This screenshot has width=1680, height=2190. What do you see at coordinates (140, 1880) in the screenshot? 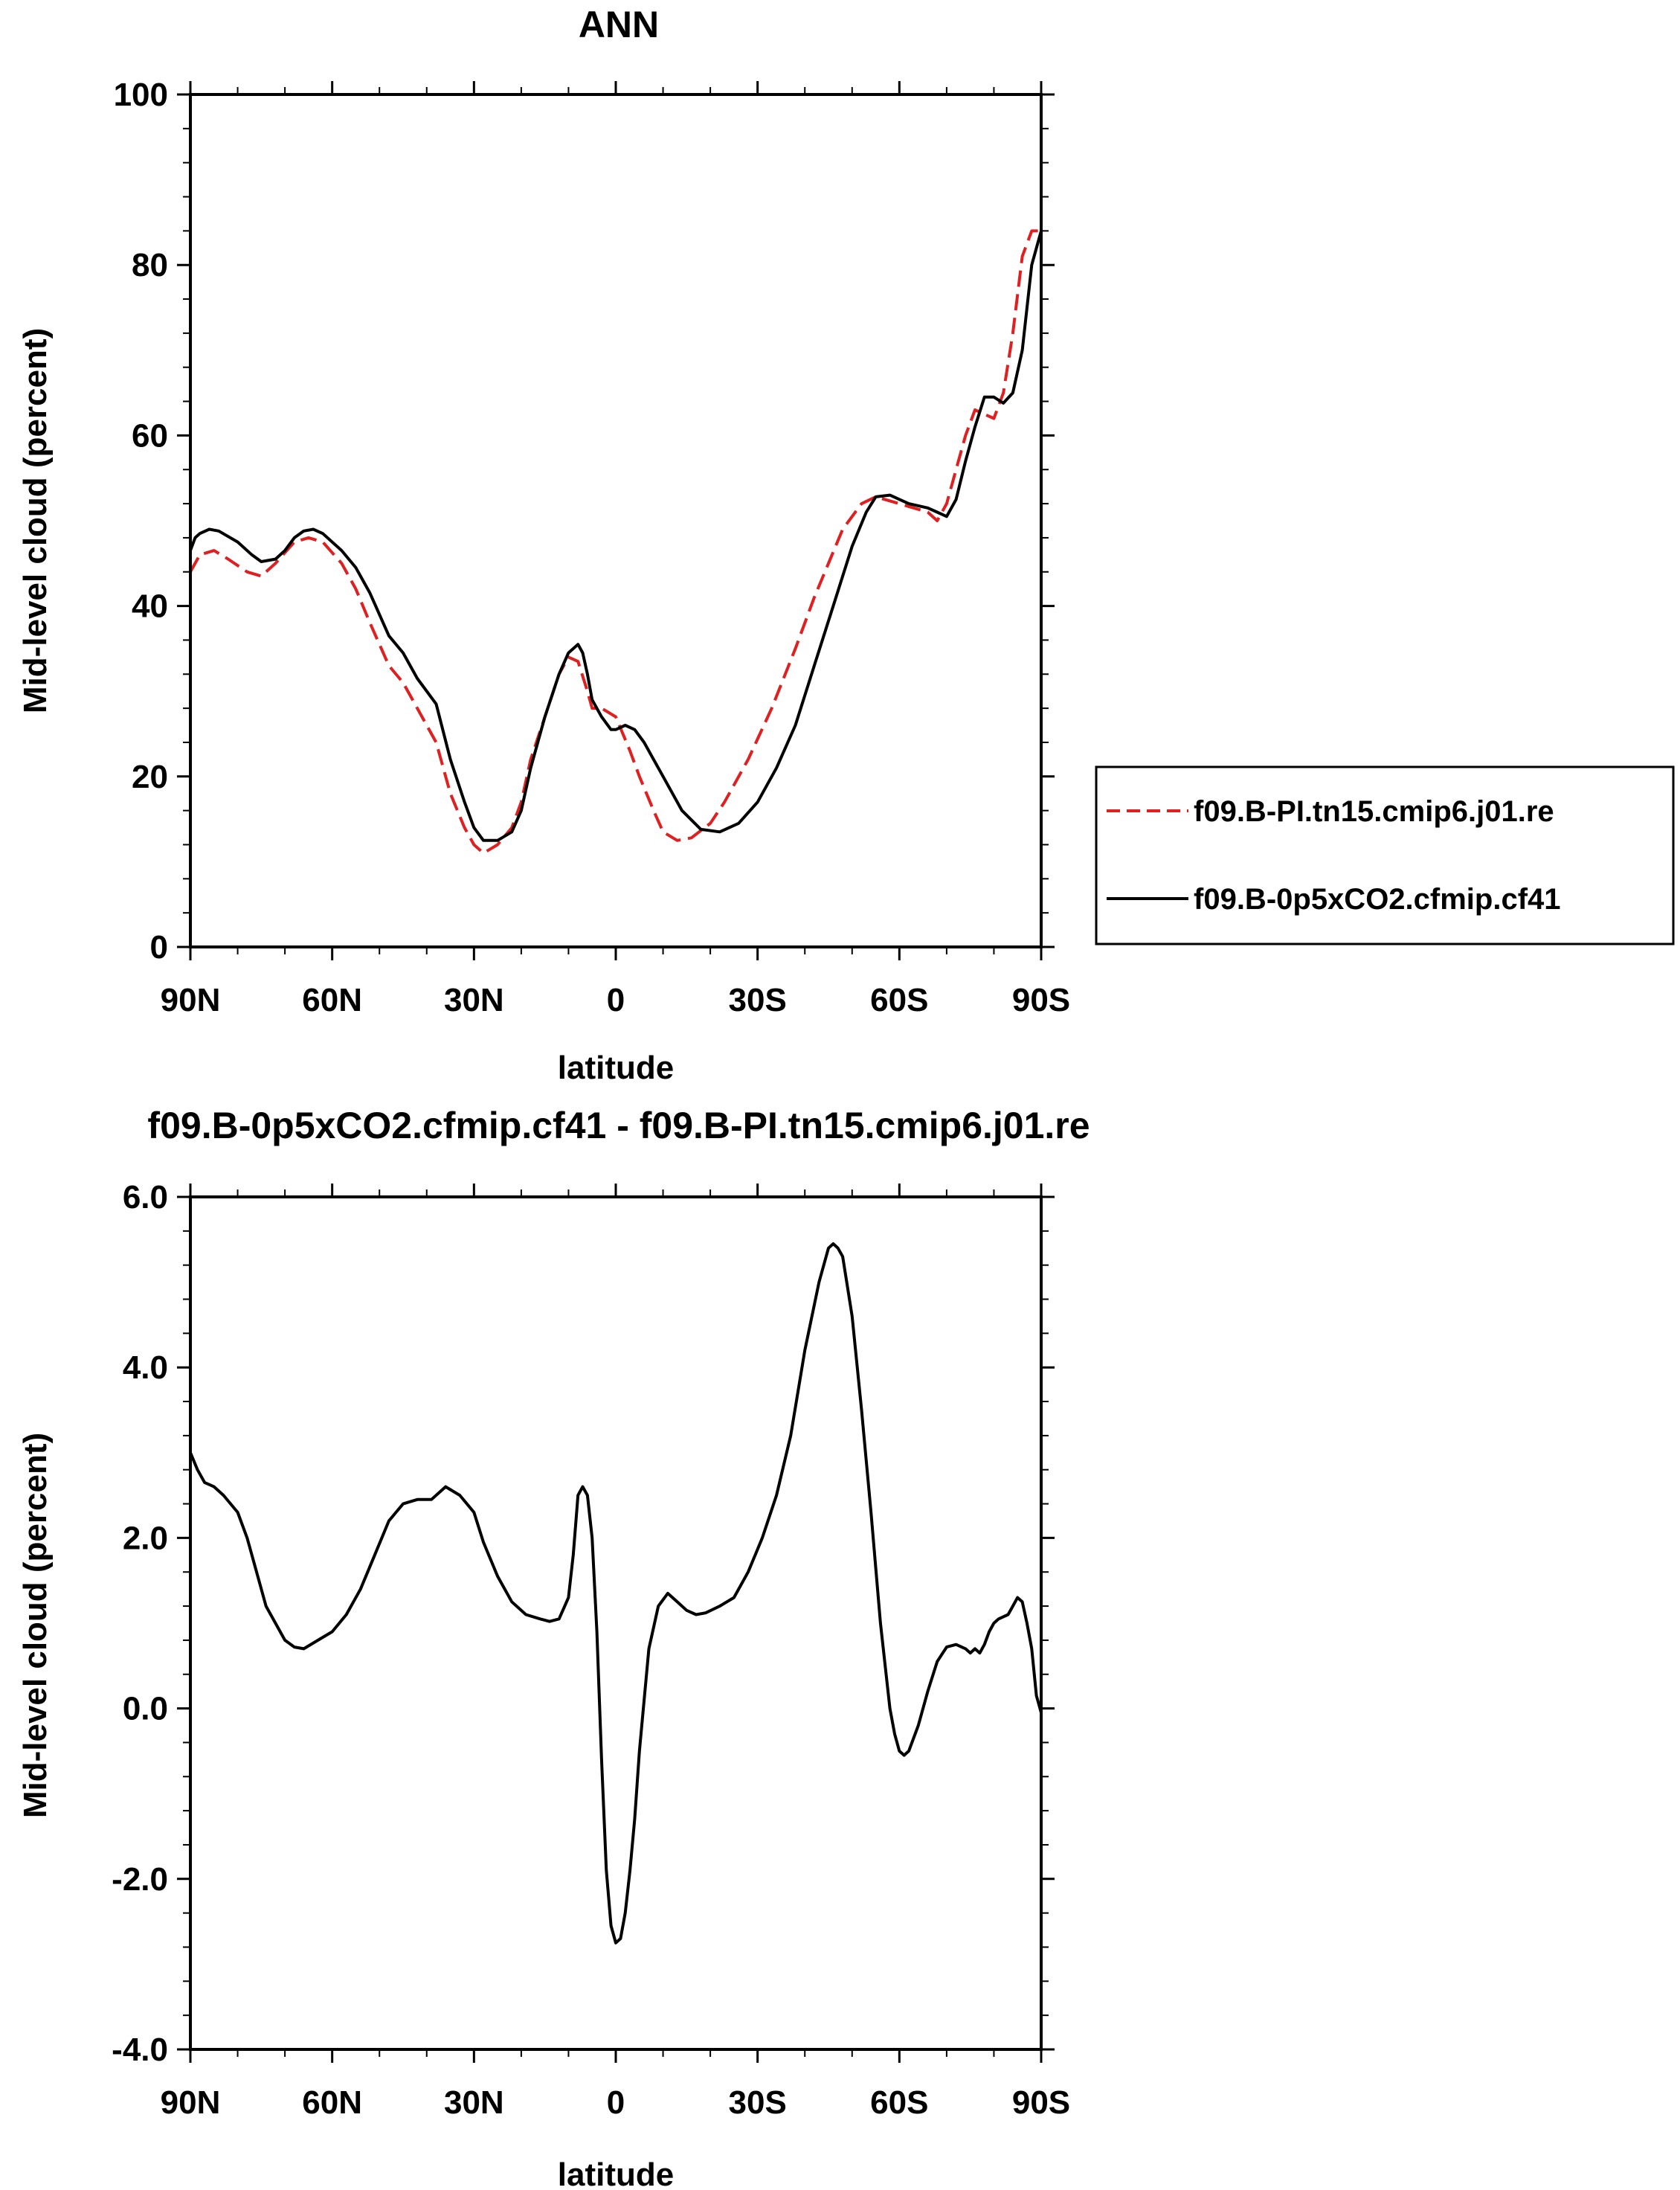
I see `y-tick-label: -2.0` at bounding box center [140, 1880].